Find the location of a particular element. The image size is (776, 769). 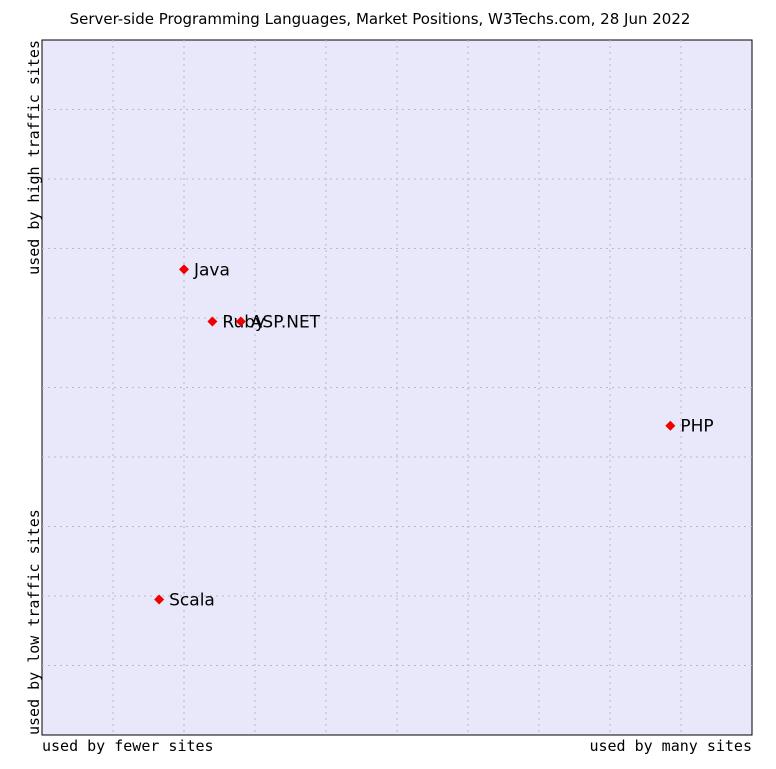

y-axis-label-bottom: used by low traffic sites is located at coordinates (34, 622).